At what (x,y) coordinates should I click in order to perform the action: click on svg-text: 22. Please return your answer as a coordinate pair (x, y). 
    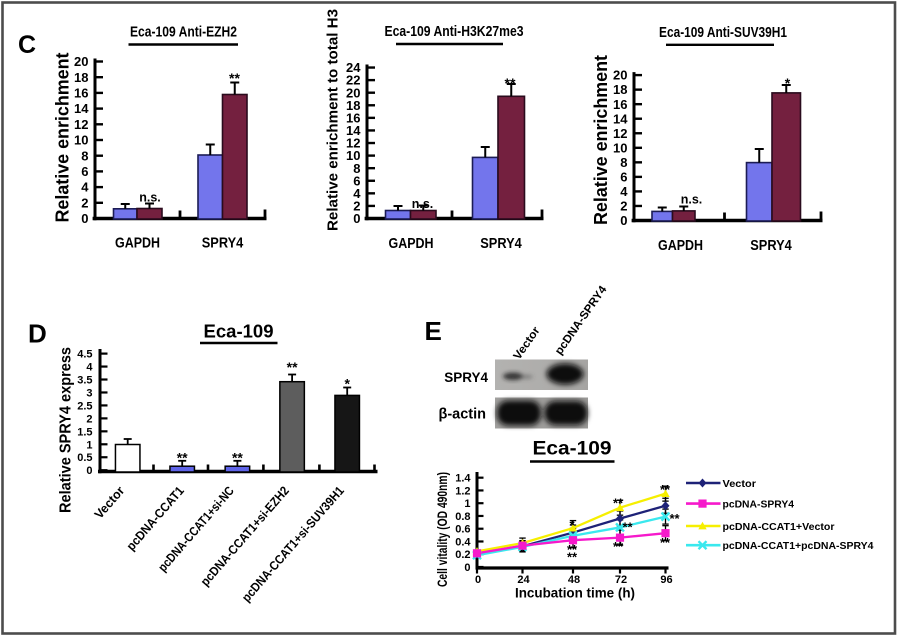
    Looking at the image, I should click on (353, 80).